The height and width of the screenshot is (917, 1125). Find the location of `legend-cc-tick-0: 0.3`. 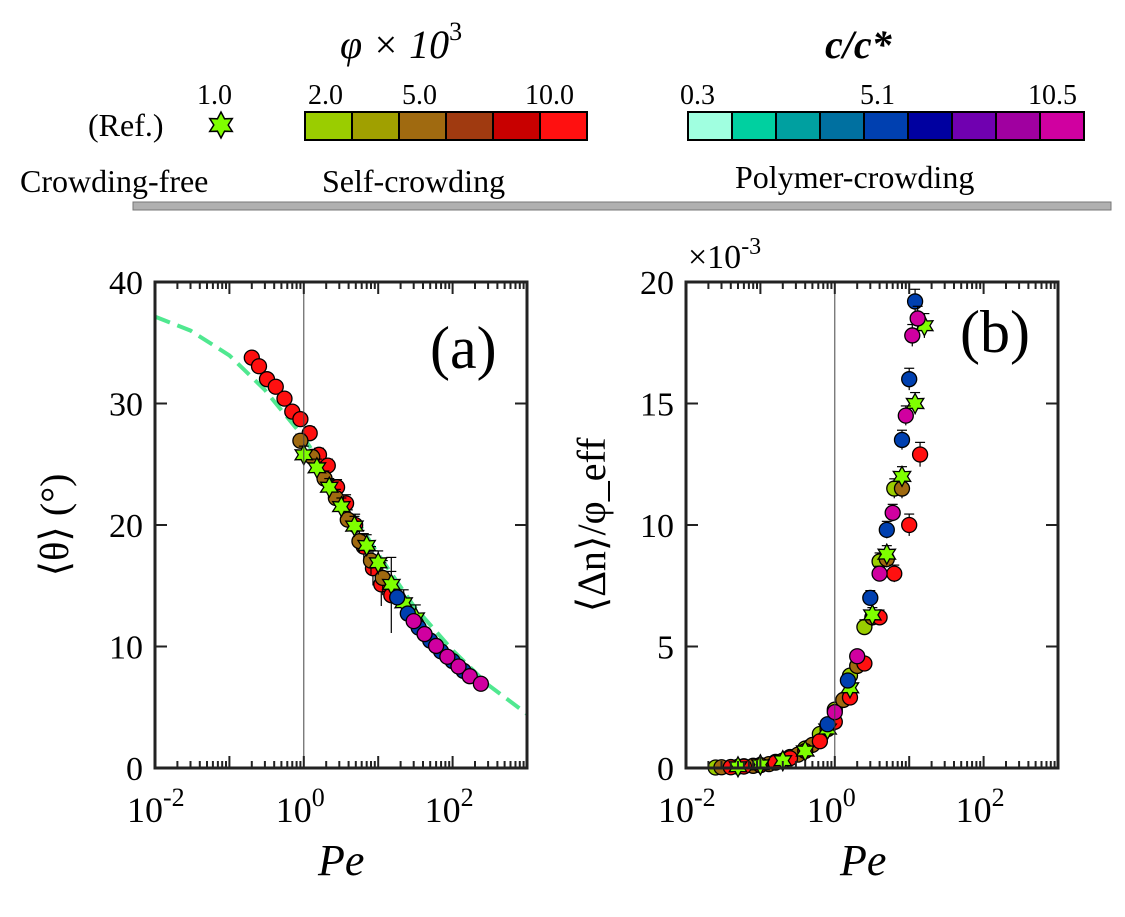

legend-cc-tick-0: 0.3 is located at coordinates (697, 95).